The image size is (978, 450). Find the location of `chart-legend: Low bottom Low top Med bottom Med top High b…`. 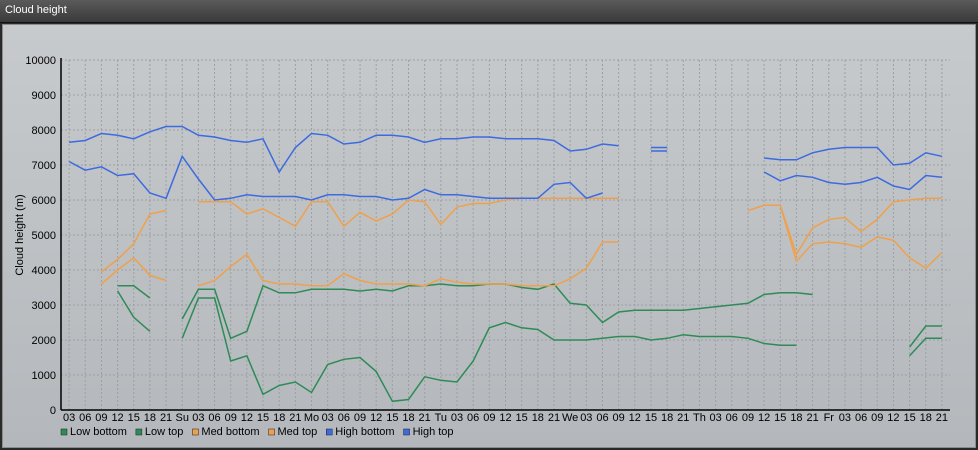

chart-legend: Low bottom Low top Med bottom Med top High b… is located at coordinates (257, 432).